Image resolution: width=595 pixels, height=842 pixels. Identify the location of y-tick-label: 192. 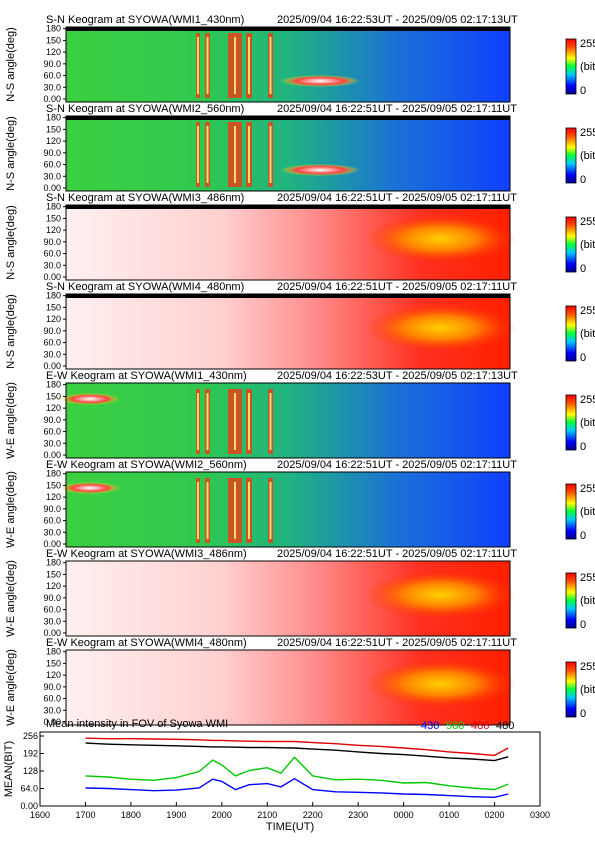
(30, 754).